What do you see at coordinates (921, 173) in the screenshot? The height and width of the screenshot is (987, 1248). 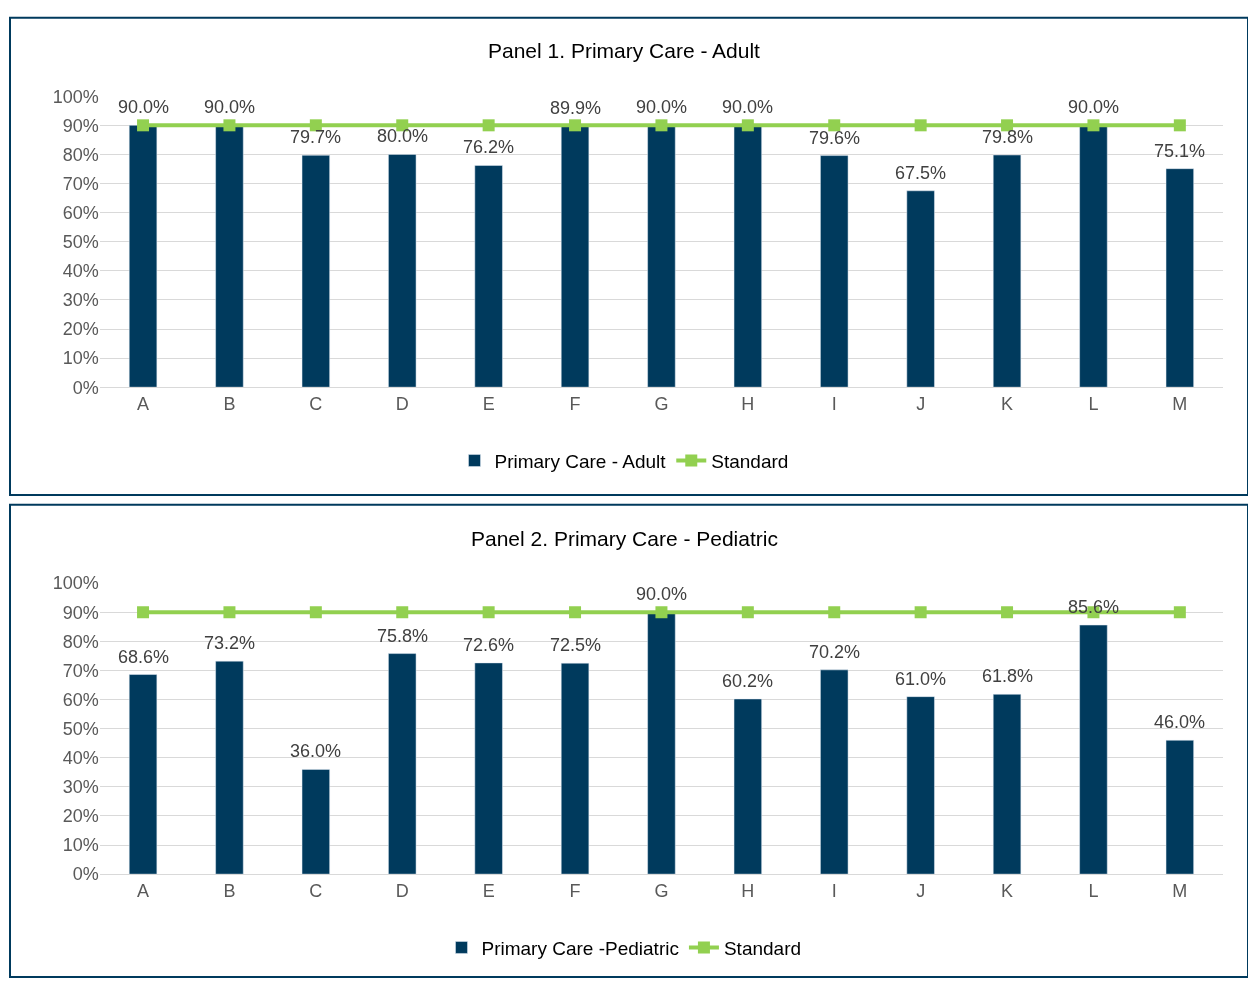 I see `data-label: 67.5%` at bounding box center [921, 173].